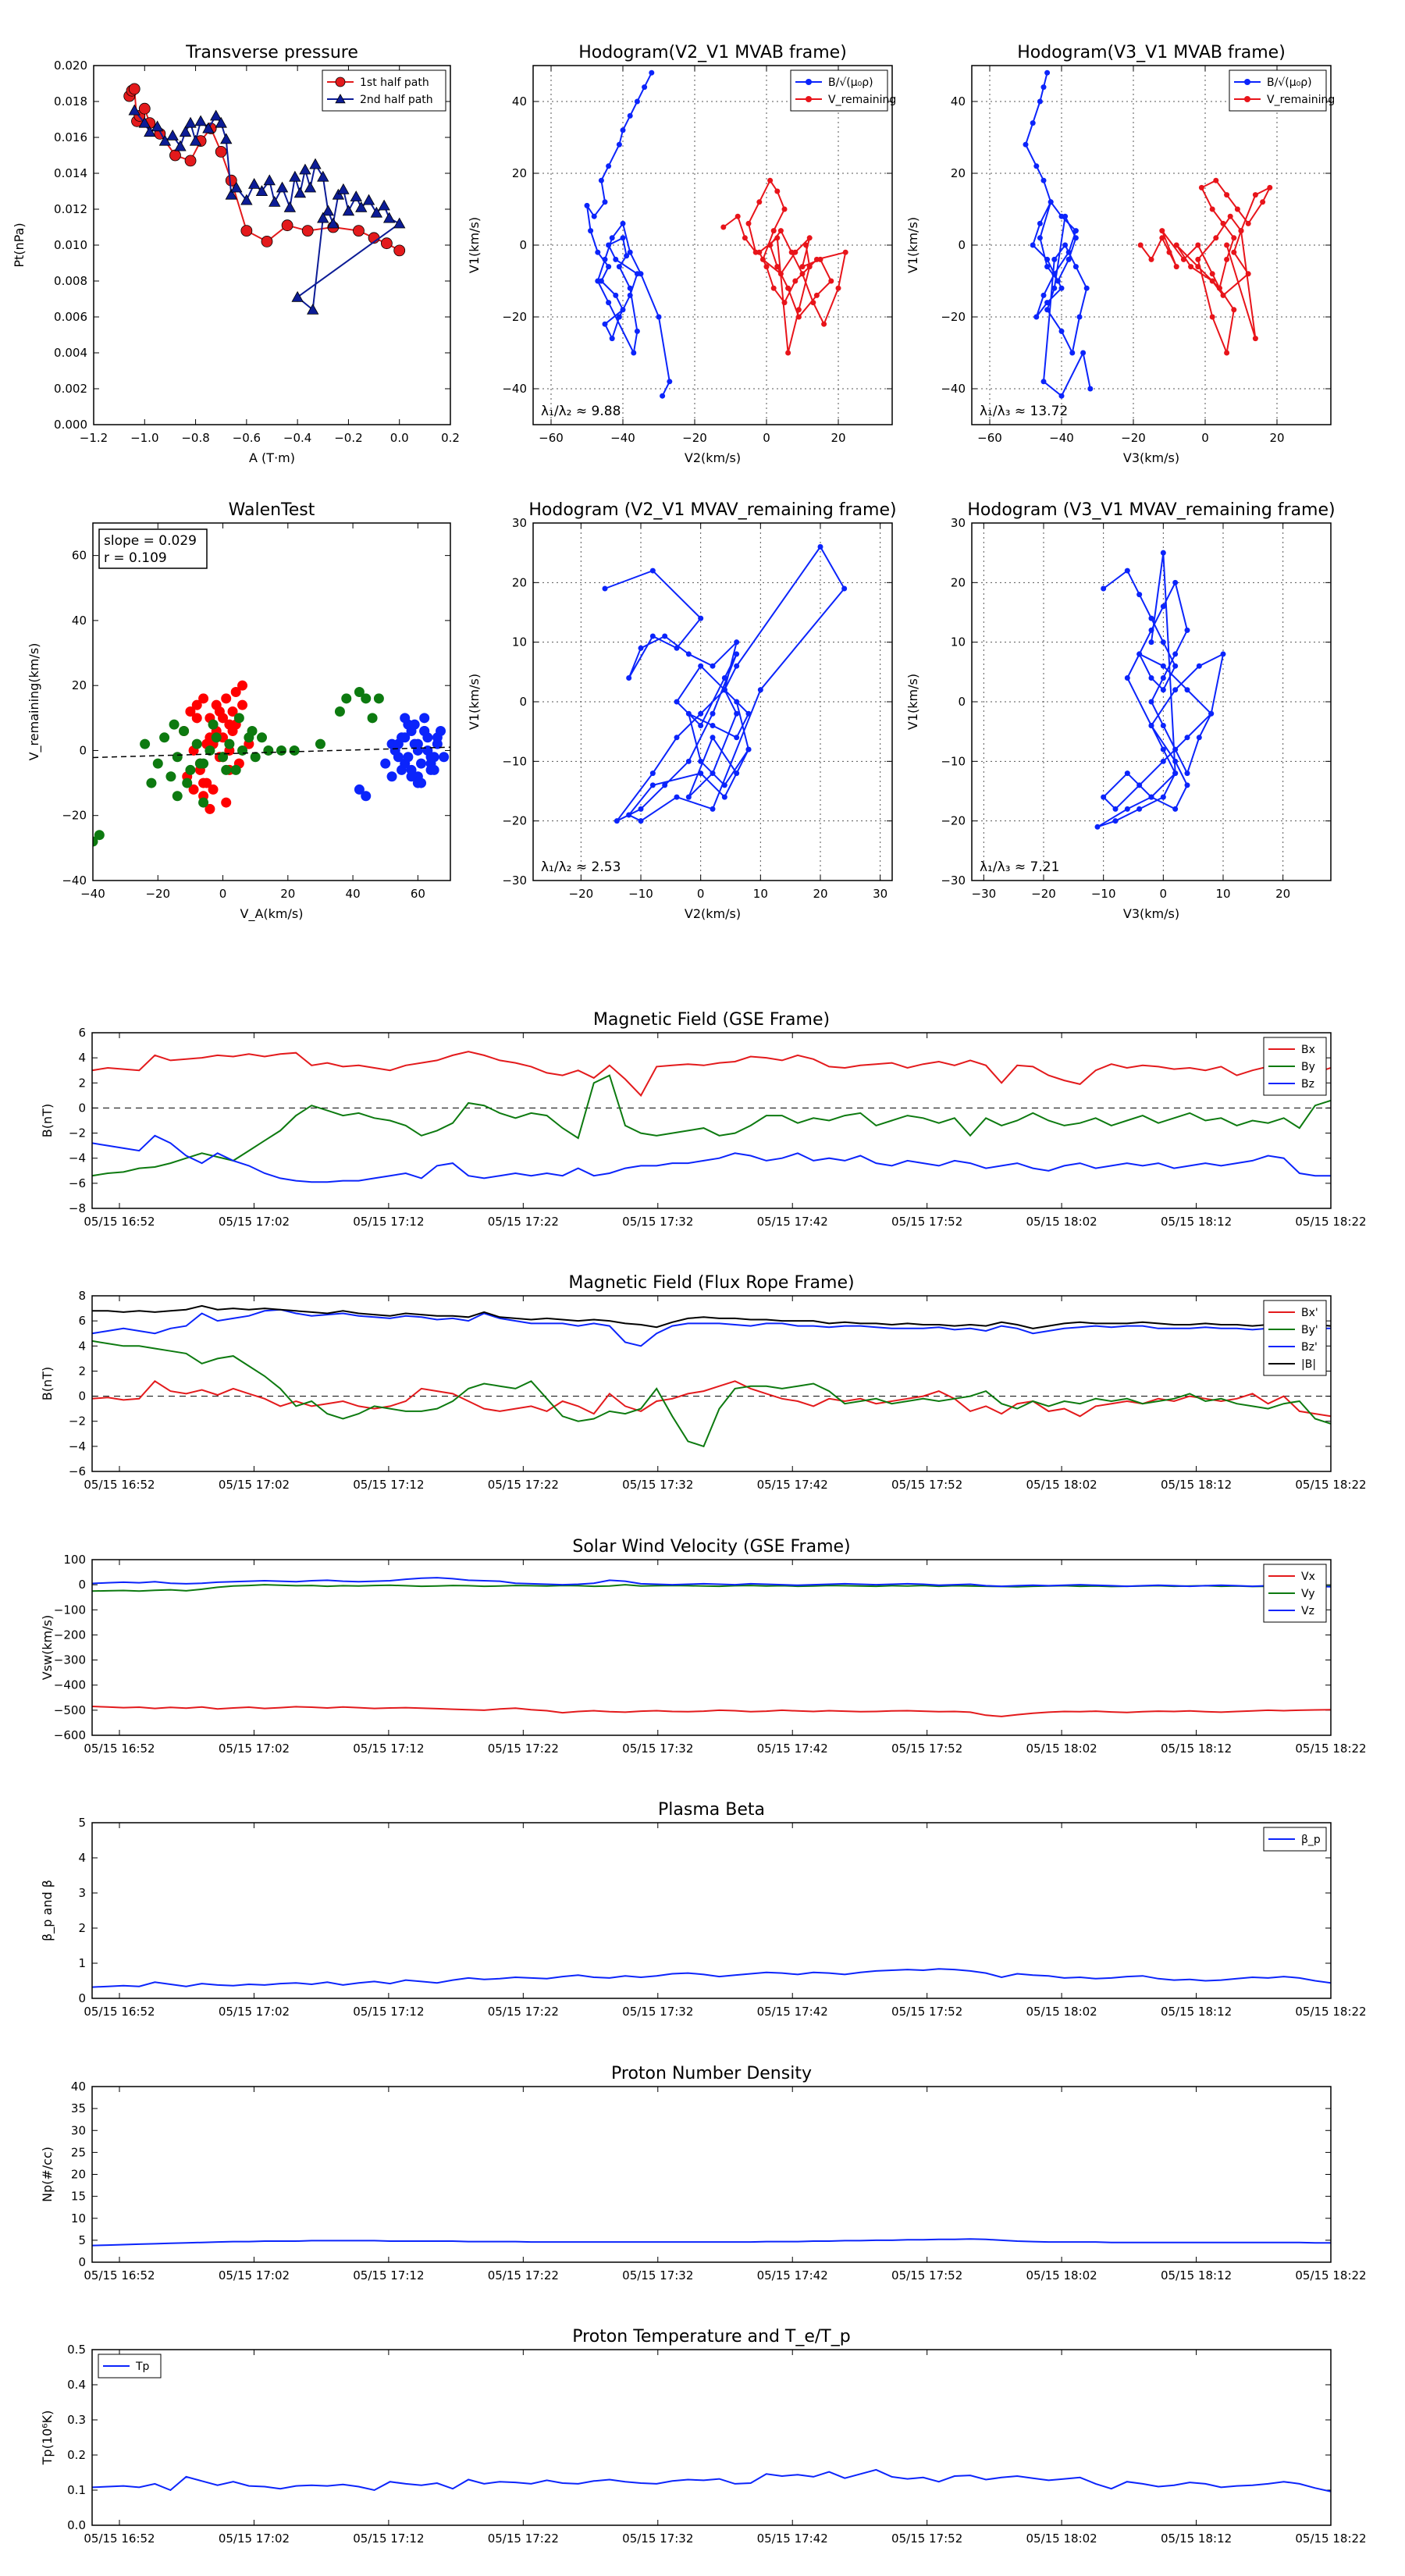  What do you see at coordinates (80, 621) in the screenshot?
I see `y-tick-label: 40` at bounding box center [80, 621].